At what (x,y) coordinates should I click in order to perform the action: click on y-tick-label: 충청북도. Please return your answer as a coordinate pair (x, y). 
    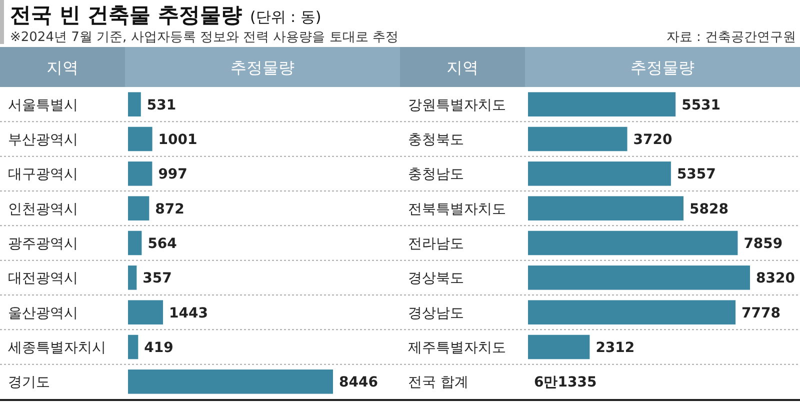
    Looking at the image, I should click on (436, 140).